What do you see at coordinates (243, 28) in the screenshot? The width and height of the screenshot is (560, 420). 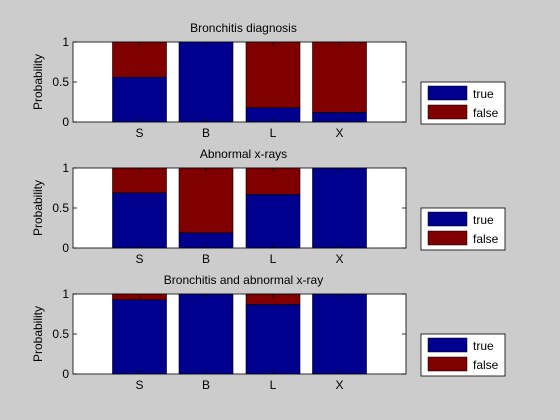 I see `chart-title: Bronchitis diagnosis` at bounding box center [243, 28].